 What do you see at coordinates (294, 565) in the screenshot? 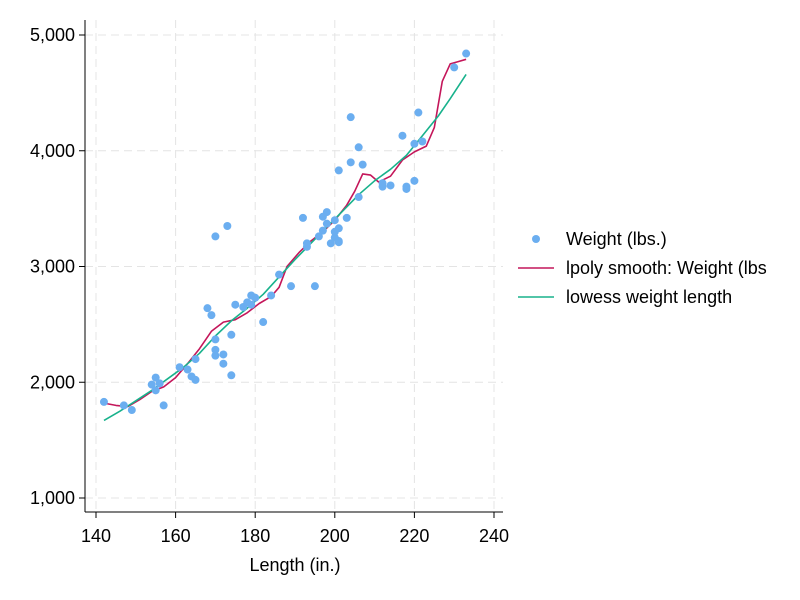
I see `x-axis-label: Length (in.)` at bounding box center [294, 565].